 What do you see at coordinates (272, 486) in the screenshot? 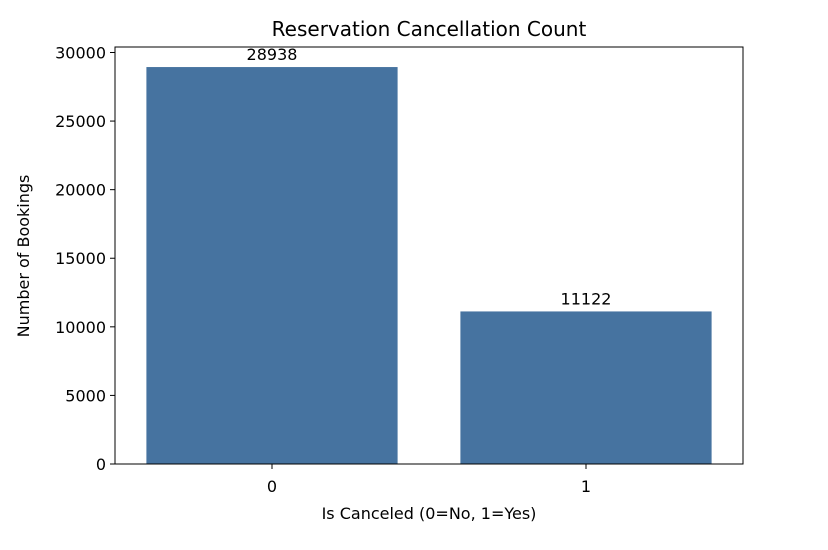
I see `x-tick-label-0: 0` at bounding box center [272, 486].